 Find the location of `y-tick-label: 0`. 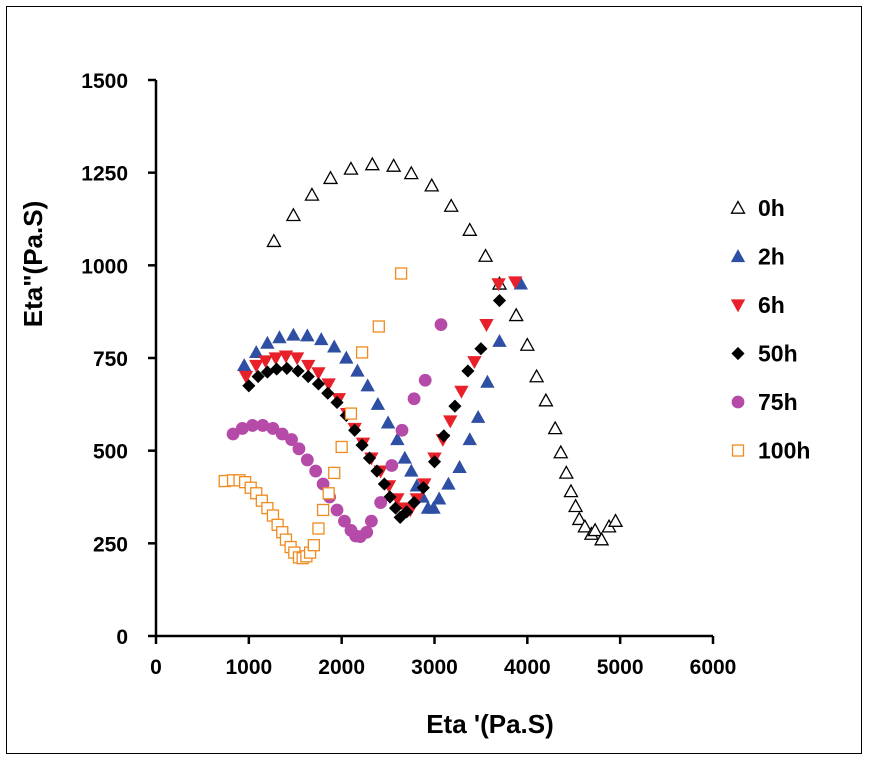

y-tick-label: 0 is located at coordinates (122, 637).